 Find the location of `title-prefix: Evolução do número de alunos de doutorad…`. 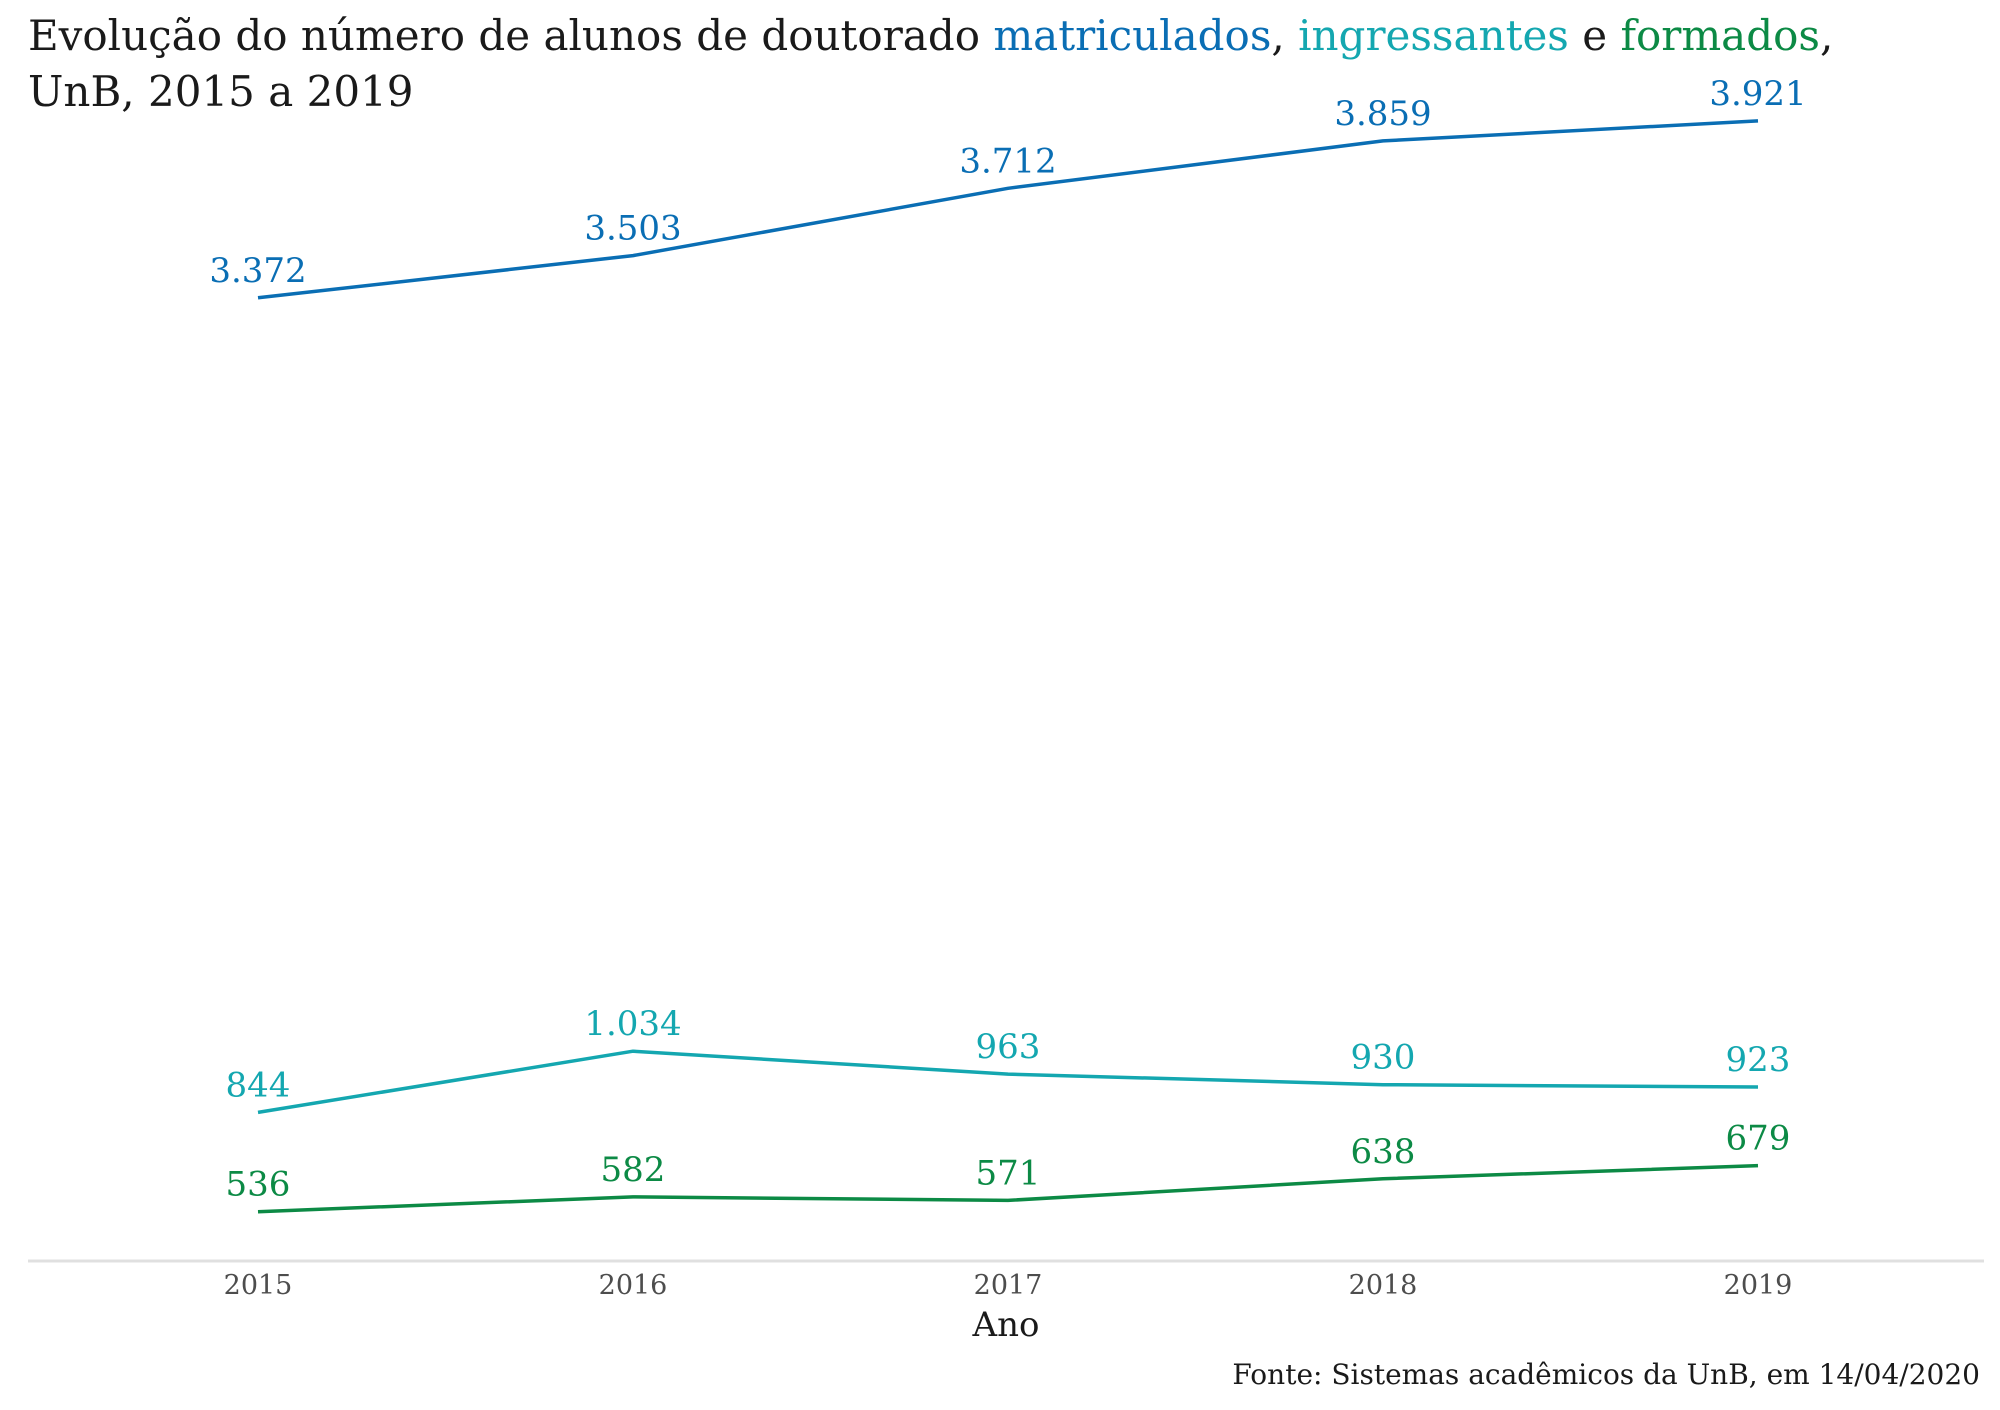

title-prefix: Evolução do número de alunos de doutorad… is located at coordinates (511, 35).